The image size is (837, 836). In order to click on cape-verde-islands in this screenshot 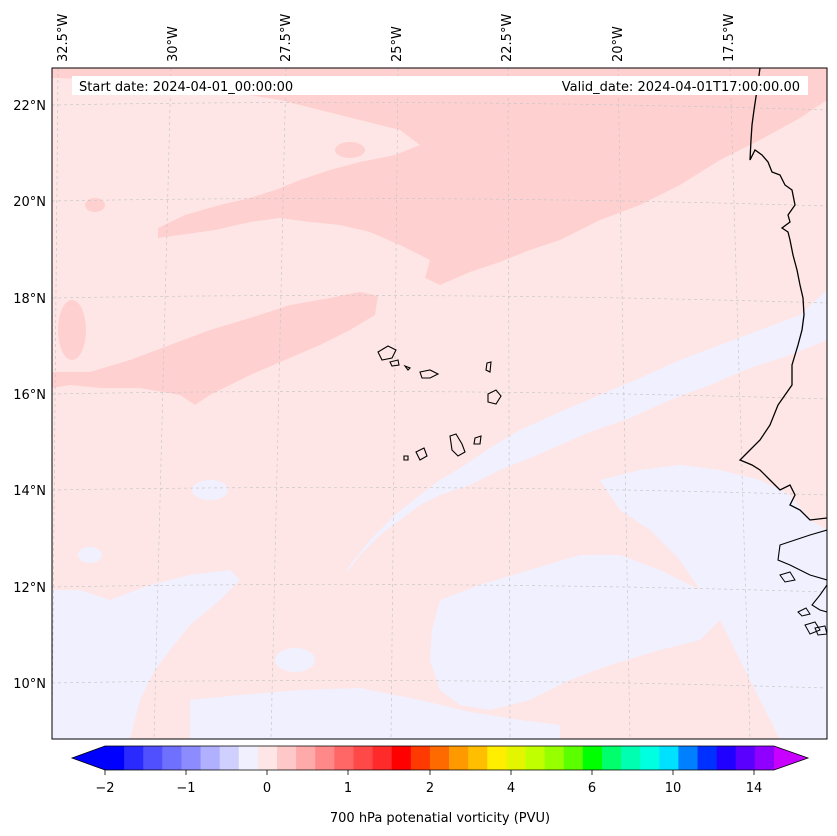, I will do `click(439, 403)`.